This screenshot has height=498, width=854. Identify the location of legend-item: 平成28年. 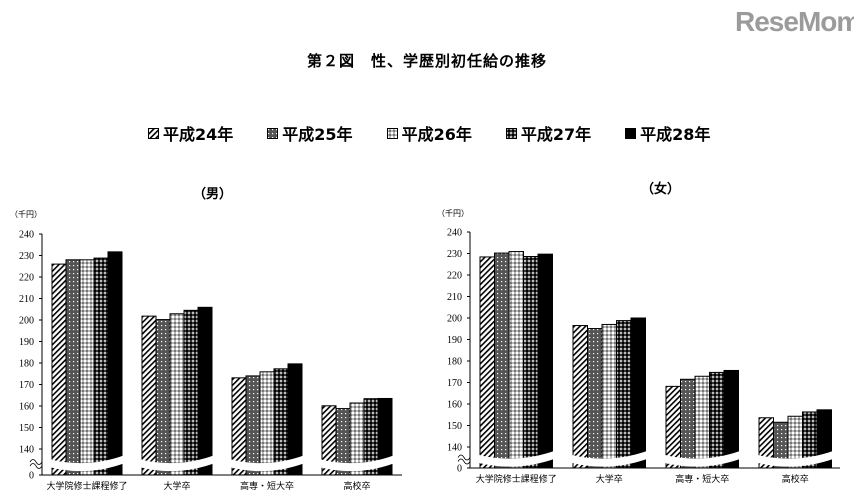
(667, 133).